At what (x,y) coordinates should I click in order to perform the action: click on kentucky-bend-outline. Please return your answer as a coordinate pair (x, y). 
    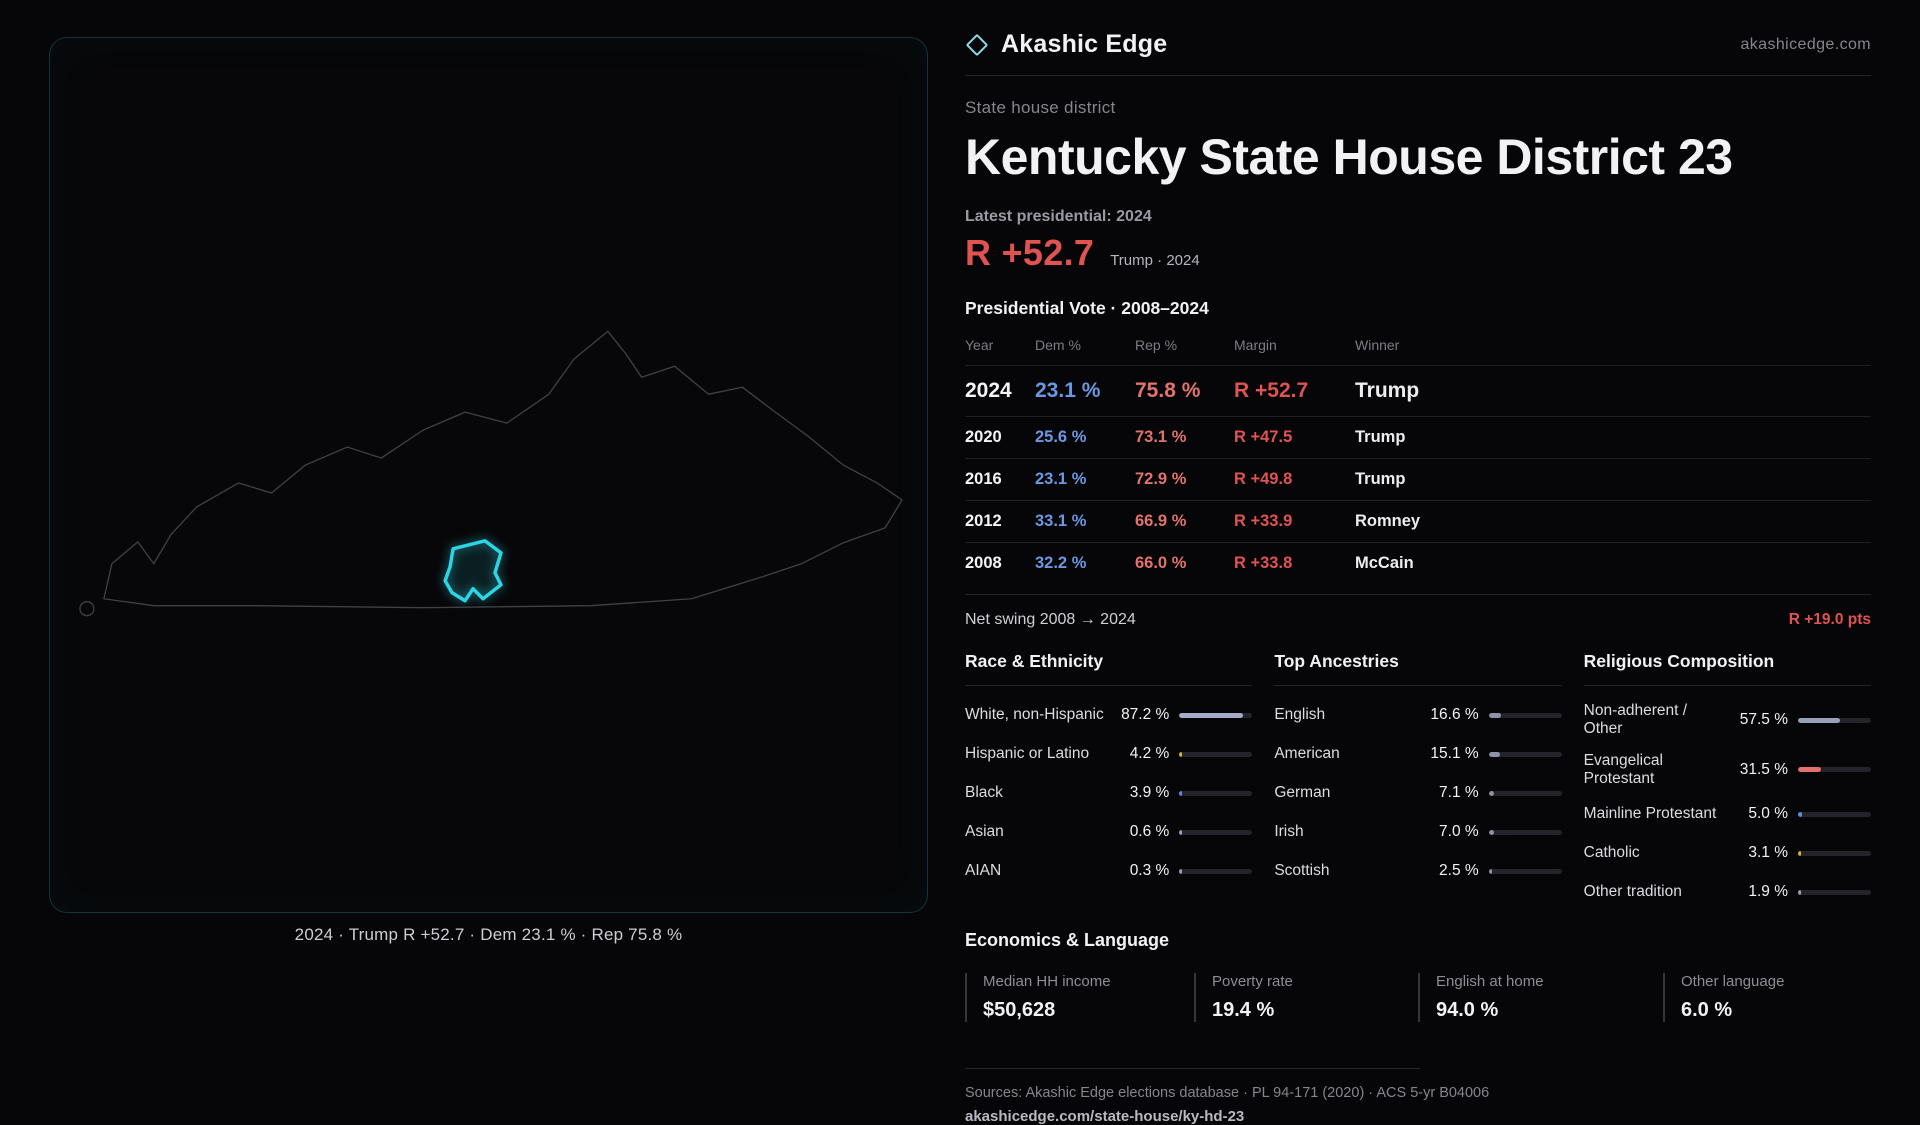
    Looking at the image, I should click on (87, 609).